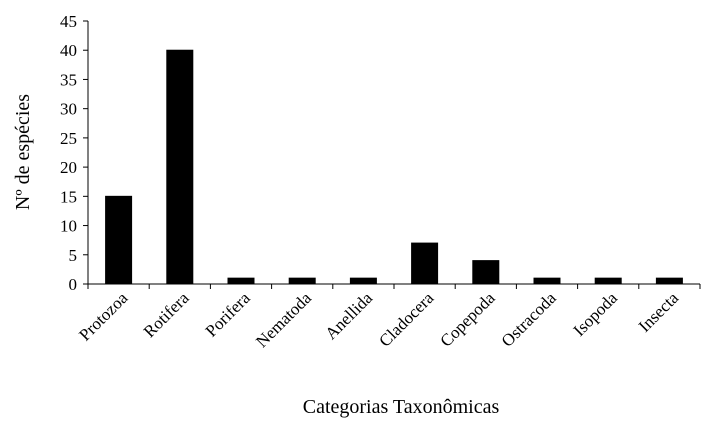  I want to click on x-tick-label: Isopoda, so click(596, 314).